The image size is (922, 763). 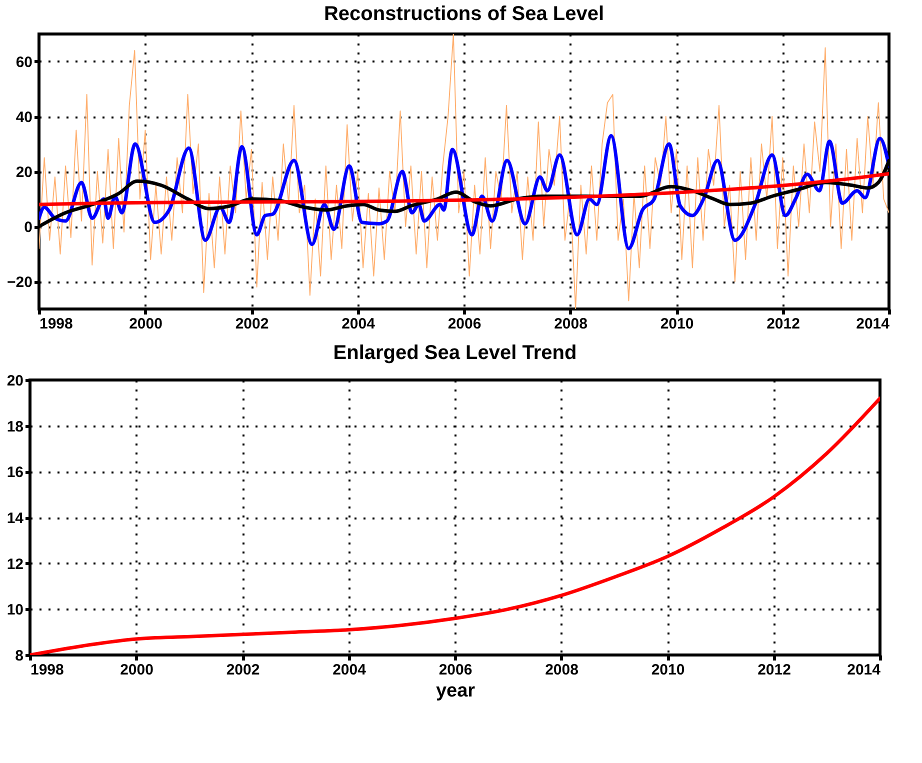 I want to click on line-series, so click(x=464, y=189).